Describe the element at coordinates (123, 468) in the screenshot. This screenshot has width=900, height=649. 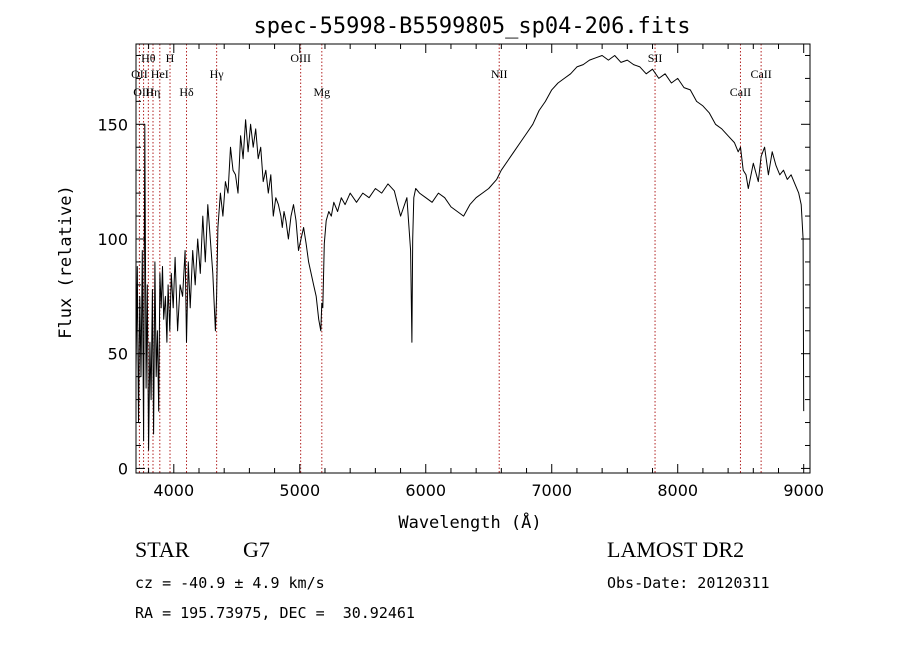
I see `y-tick-label: 0` at that location.